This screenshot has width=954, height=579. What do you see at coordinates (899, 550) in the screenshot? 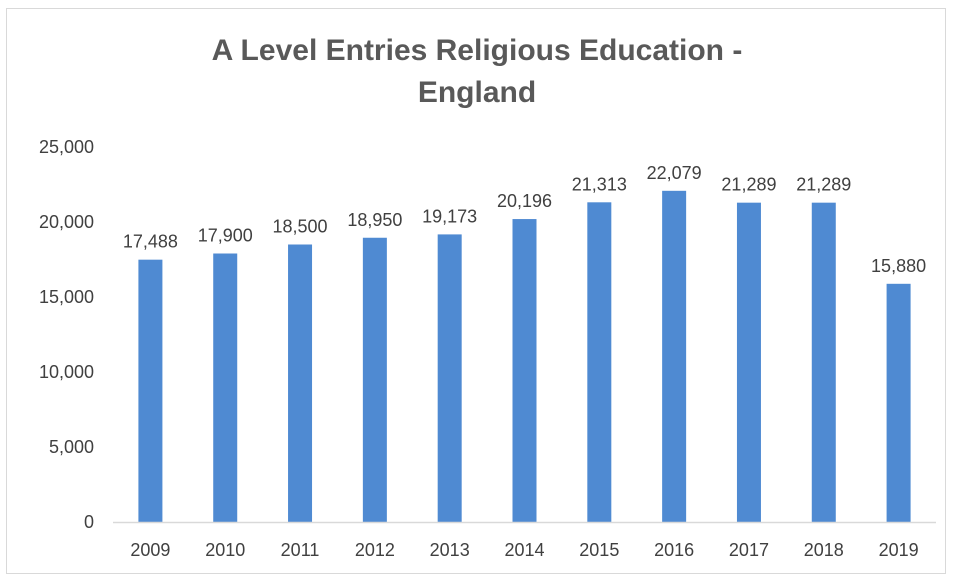
I see `x-tick-label-2019: 2019` at bounding box center [899, 550].